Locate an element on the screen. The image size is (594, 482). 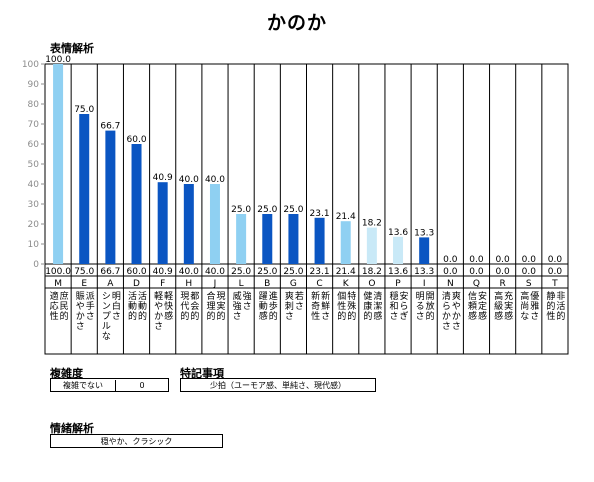
bar-value-label: 13.6 is located at coordinates (398, 233).